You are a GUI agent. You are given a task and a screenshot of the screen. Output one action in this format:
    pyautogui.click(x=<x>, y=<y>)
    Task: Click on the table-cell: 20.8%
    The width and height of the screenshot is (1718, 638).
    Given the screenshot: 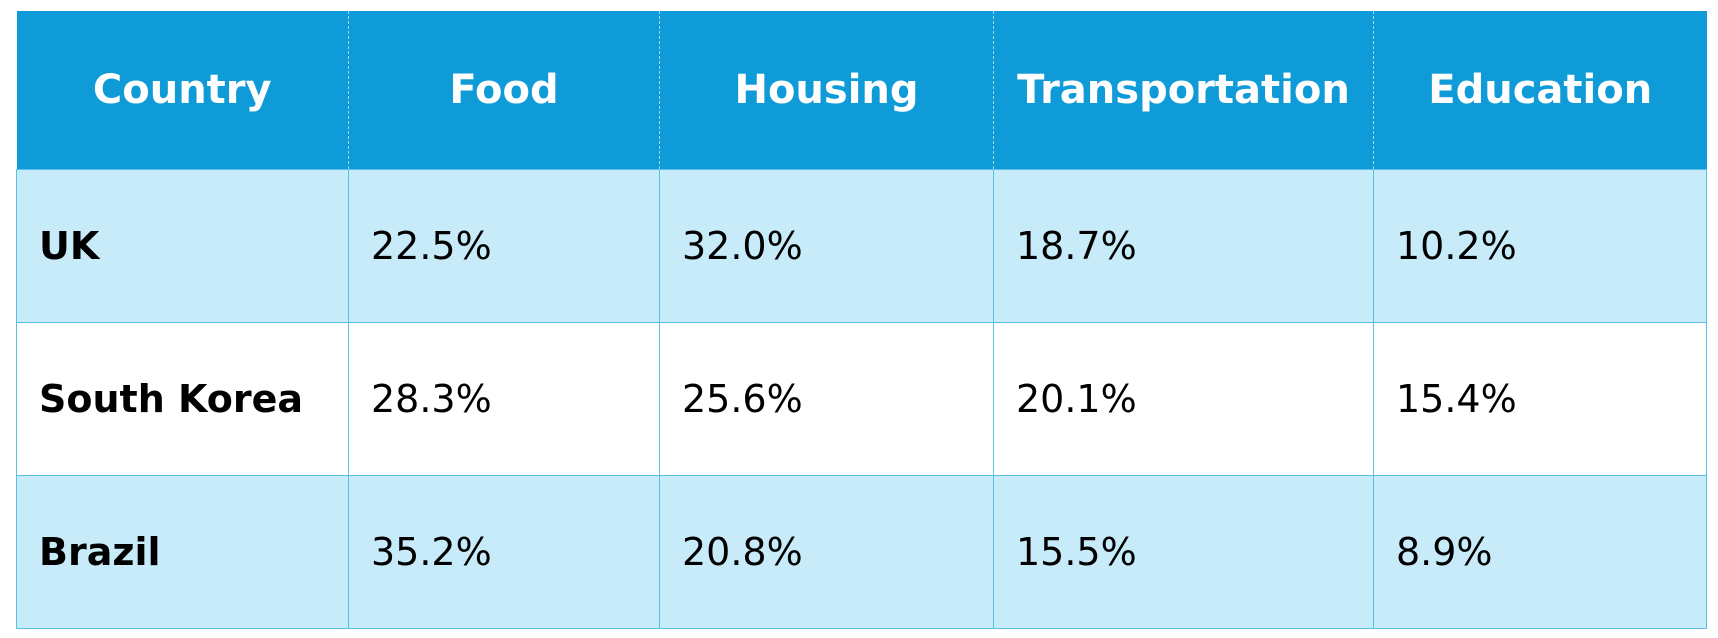 What is the action you would take?
    pyautogui.click(x=826, y=552)
    